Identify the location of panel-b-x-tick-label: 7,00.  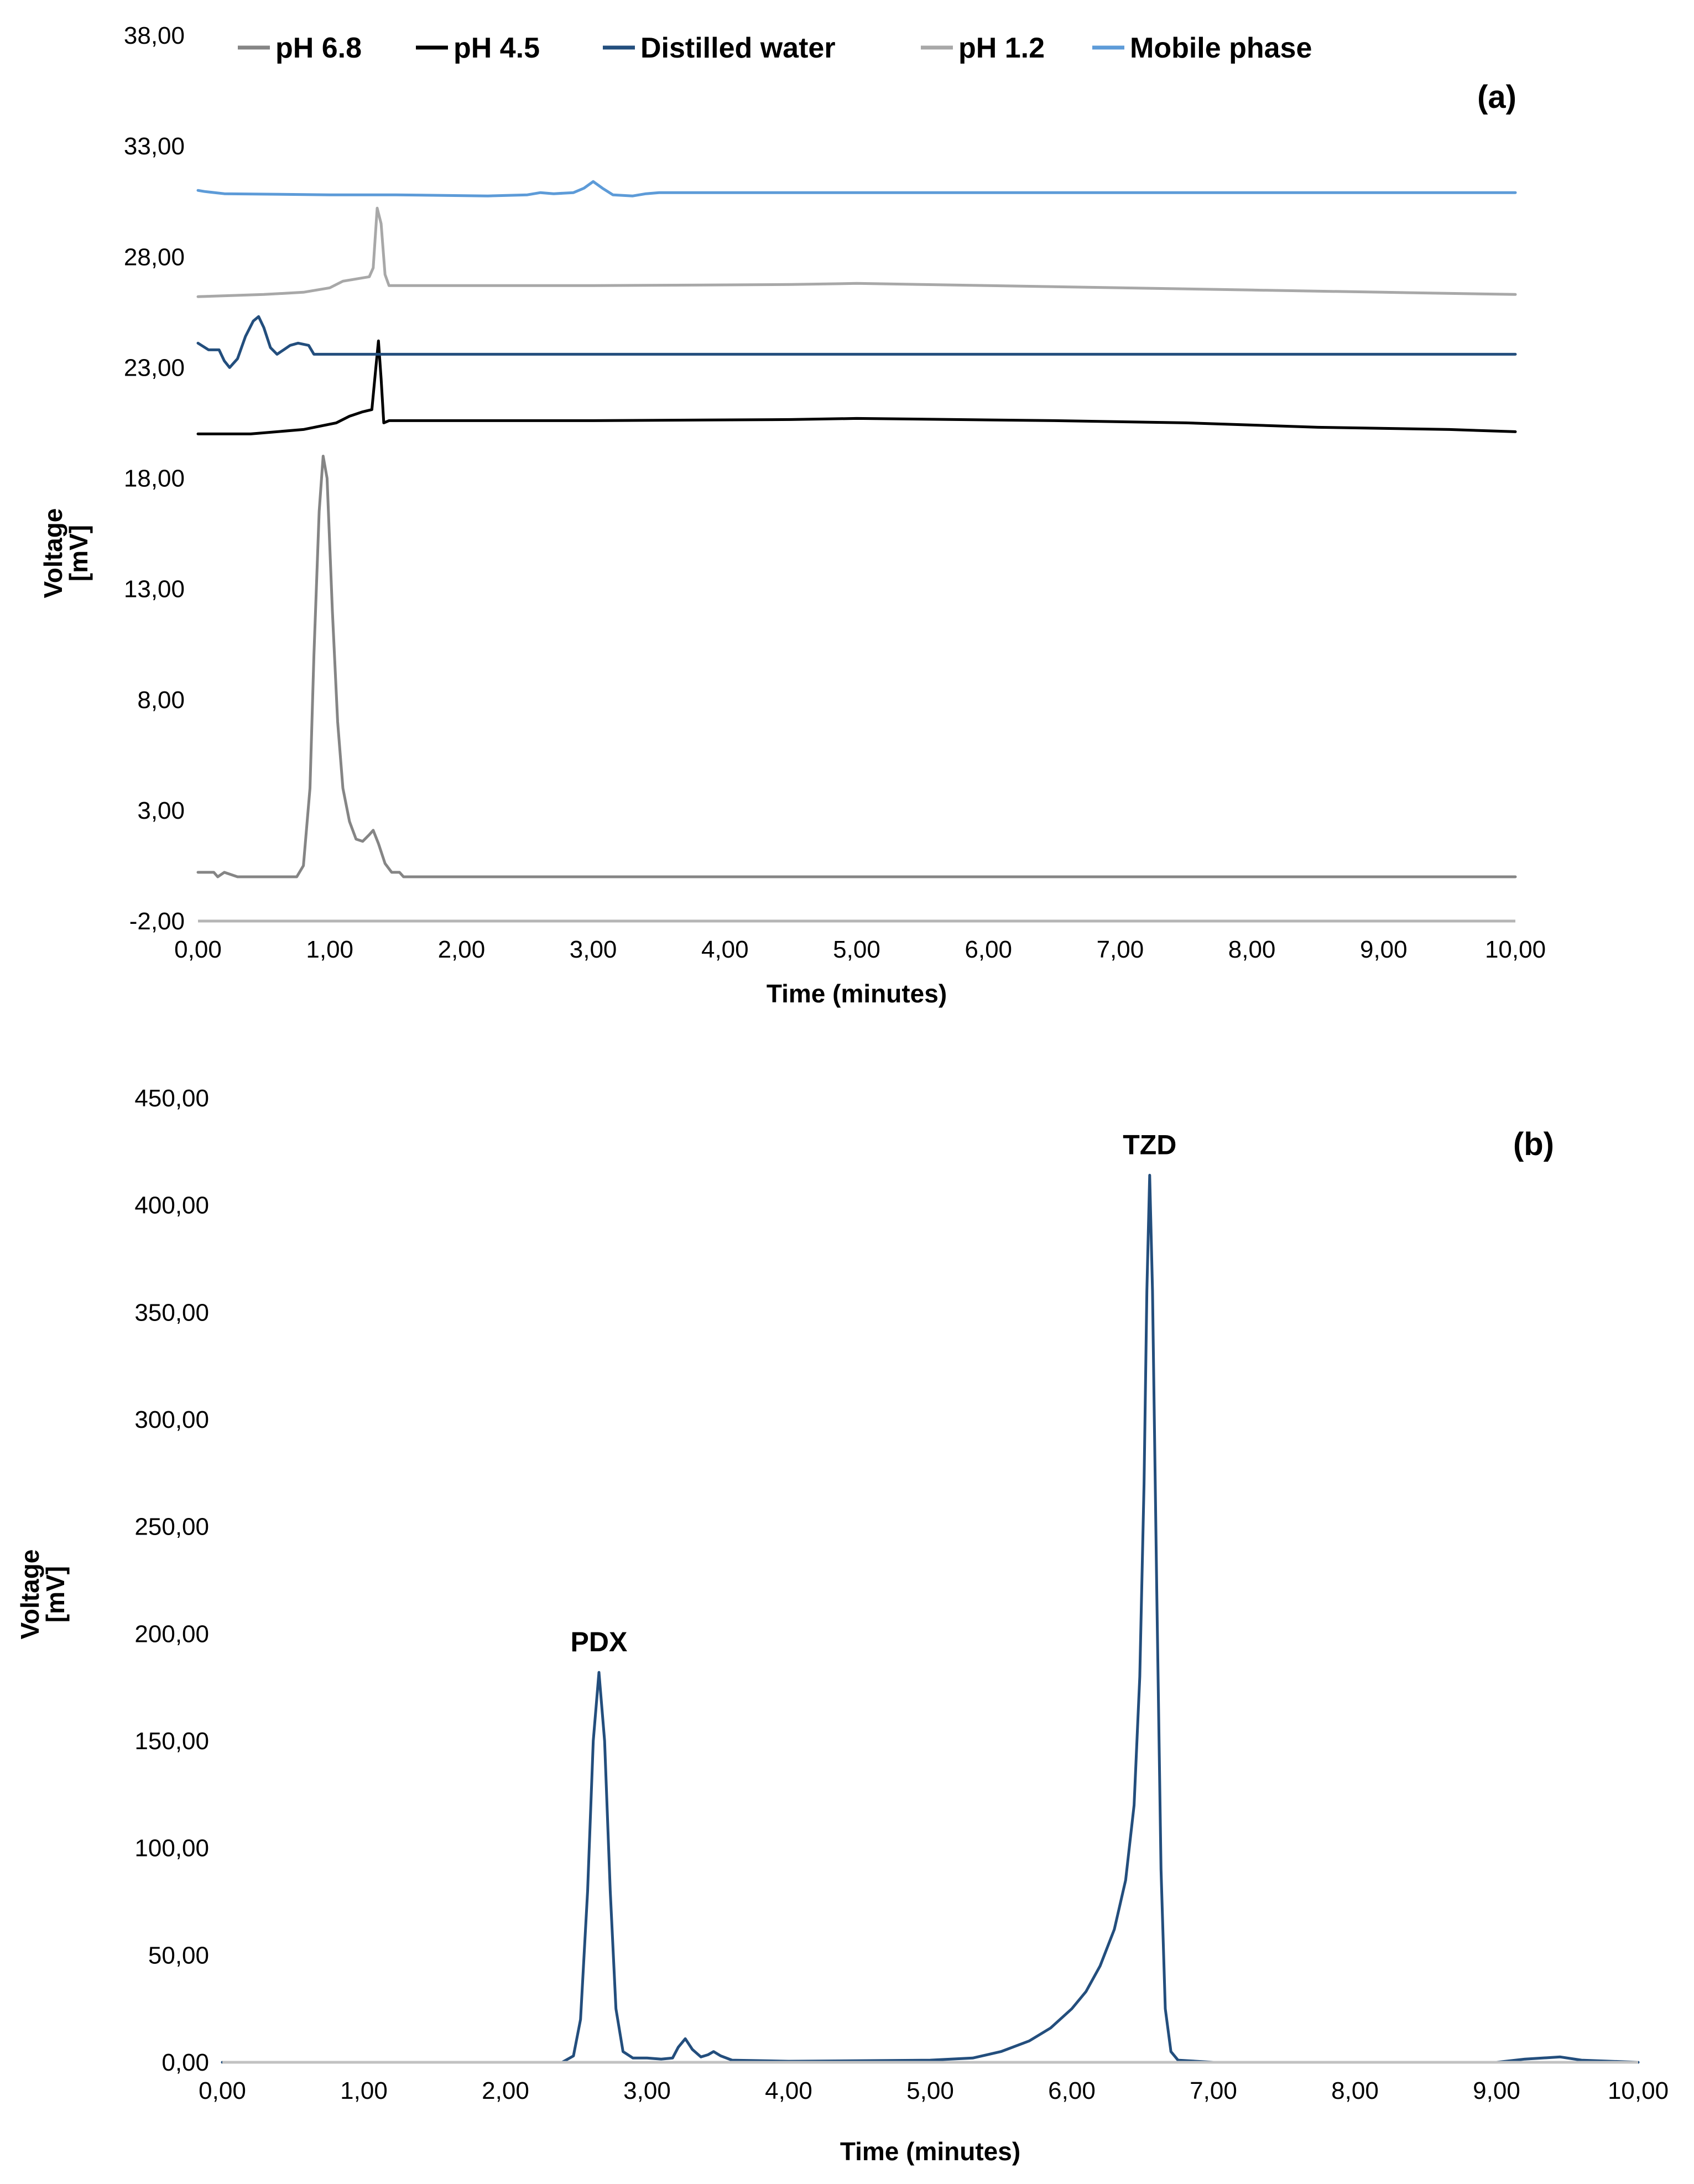
(1213, 2090).